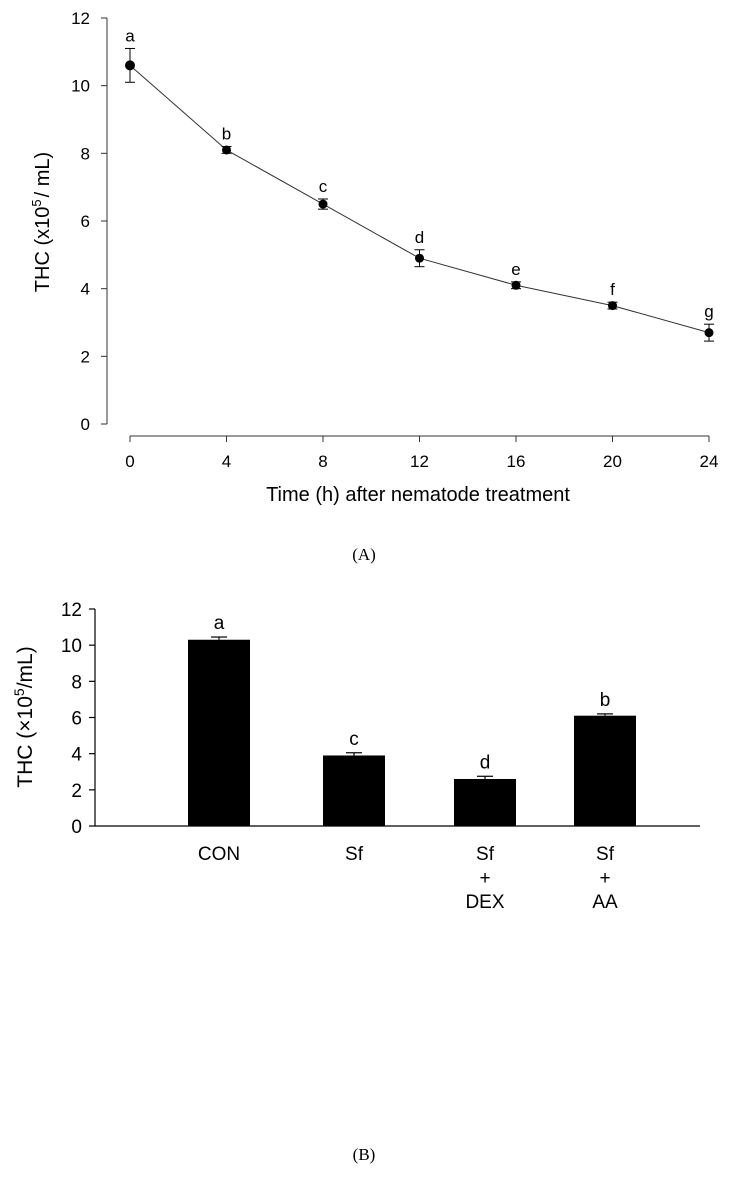  Describe the element at coordinates (484, 902) in the screenshot. I see `x-category-label: DEX` at that location.